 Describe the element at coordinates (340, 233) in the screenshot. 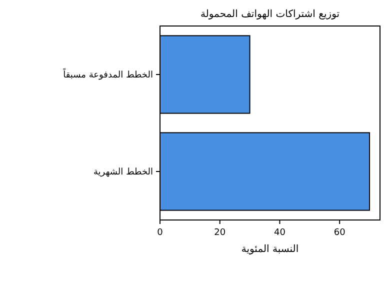

I see `x-tick-label: 60` at that location.